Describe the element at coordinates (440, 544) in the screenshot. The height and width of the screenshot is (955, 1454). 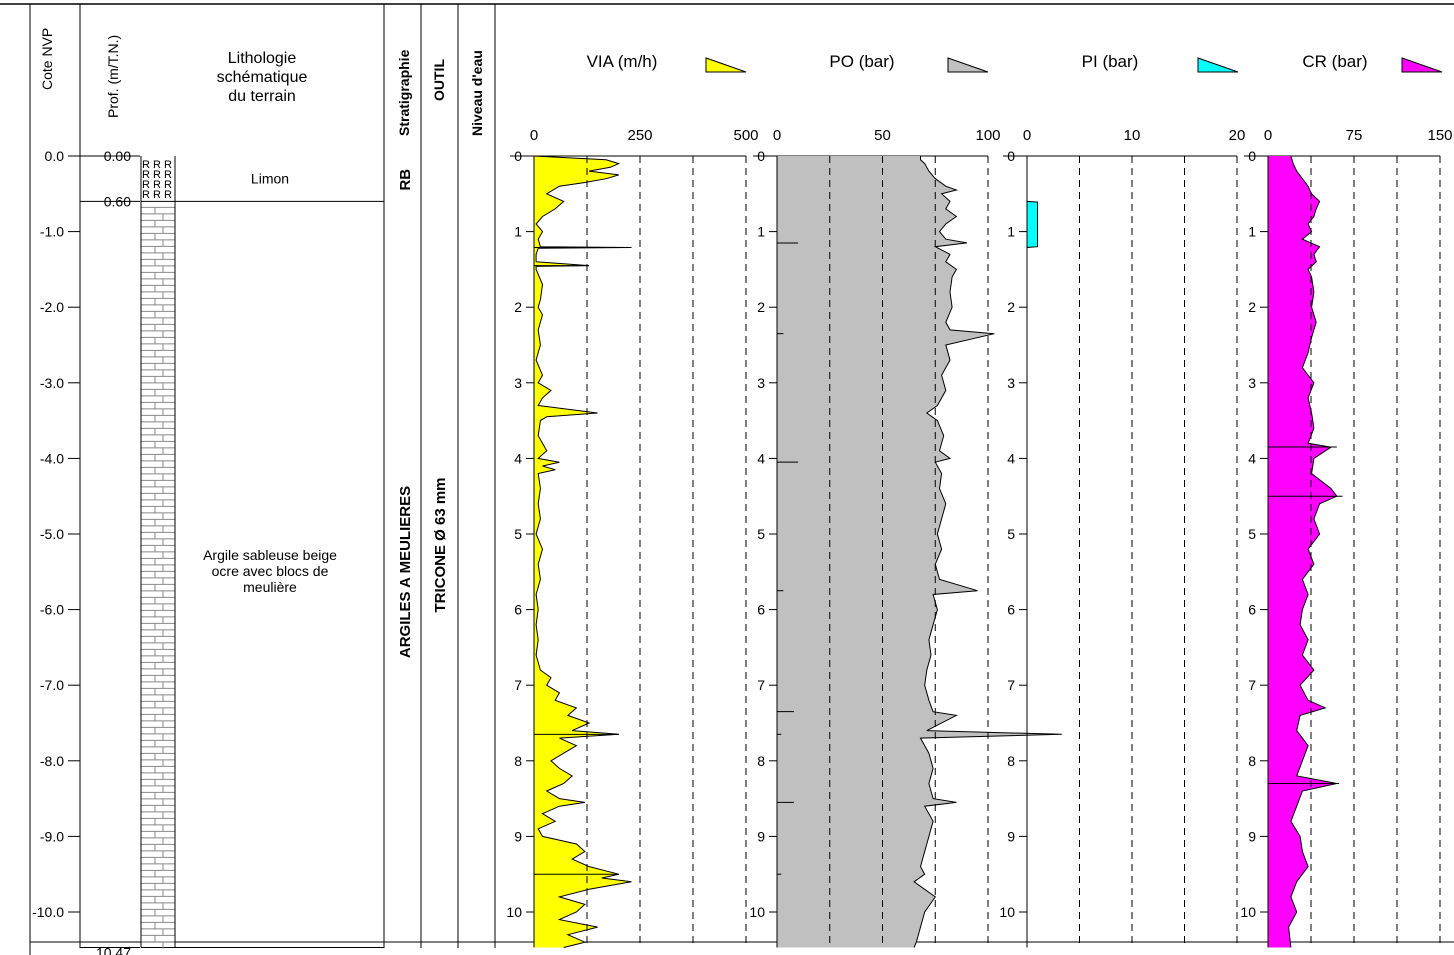
I see `tool-label: TRICONE Ø 63 mm` at that location.